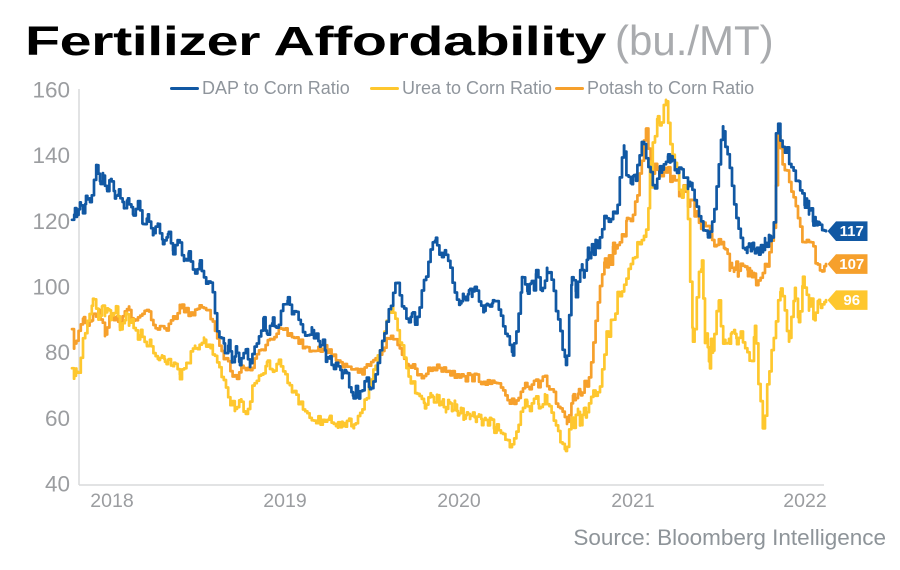 Image resolution: width=900 pixels, height=570 pixels. Describe the element at coordinates (51, 90) in the screenshot. I see `svg-text: 160` at that location.